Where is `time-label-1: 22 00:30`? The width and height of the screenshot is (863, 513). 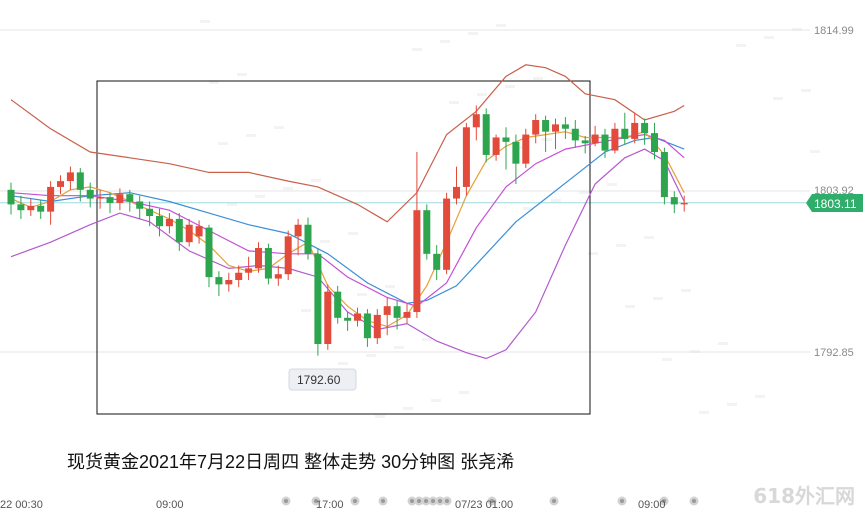
time-label-1: 22 00:30 is located at coordinates (21, 505).